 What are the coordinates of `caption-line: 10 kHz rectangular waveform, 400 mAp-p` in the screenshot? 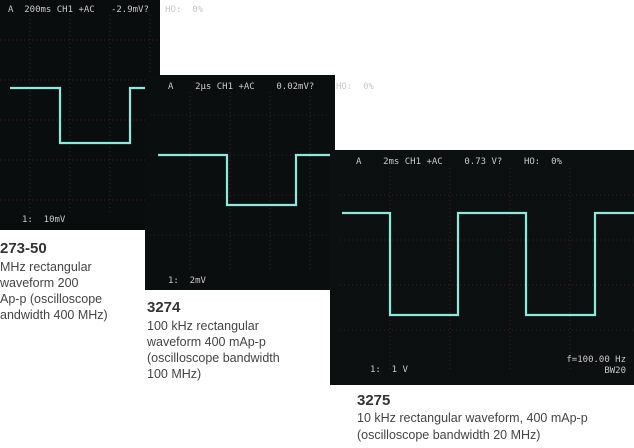 It's located at (472, 418).